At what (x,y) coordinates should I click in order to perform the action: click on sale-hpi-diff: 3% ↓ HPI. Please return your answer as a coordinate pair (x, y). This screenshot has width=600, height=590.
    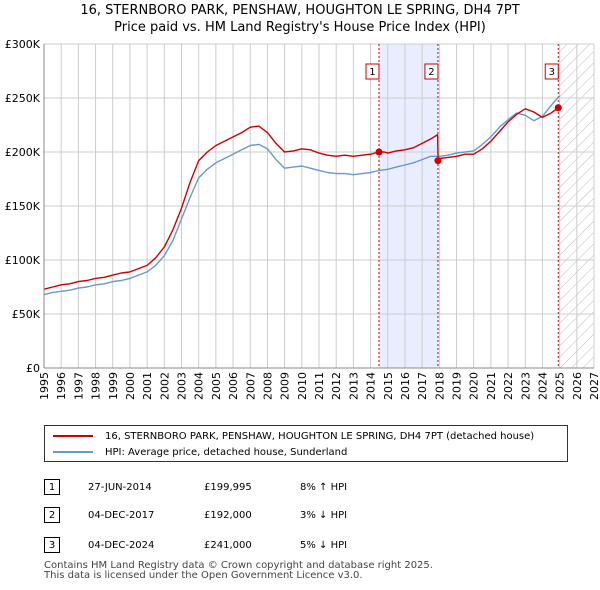
    Looking at the image, I should click on (324, 515).